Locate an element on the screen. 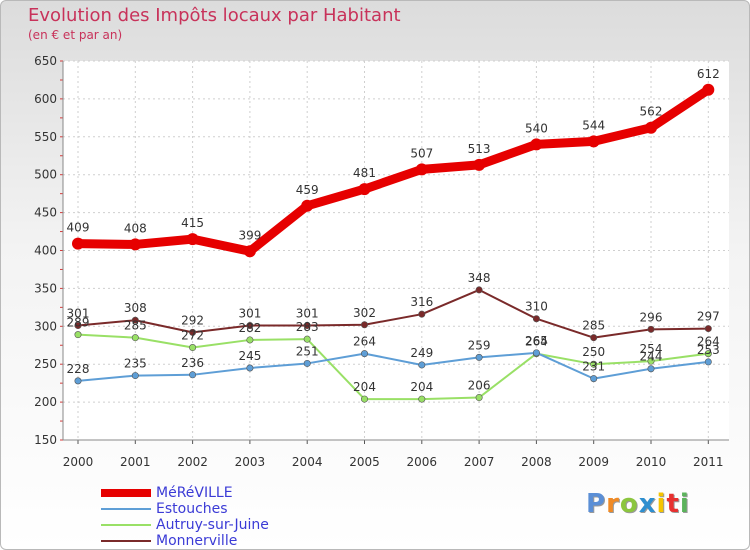  proxiti-logo: Proxiti is located at coordinates (638, 504).